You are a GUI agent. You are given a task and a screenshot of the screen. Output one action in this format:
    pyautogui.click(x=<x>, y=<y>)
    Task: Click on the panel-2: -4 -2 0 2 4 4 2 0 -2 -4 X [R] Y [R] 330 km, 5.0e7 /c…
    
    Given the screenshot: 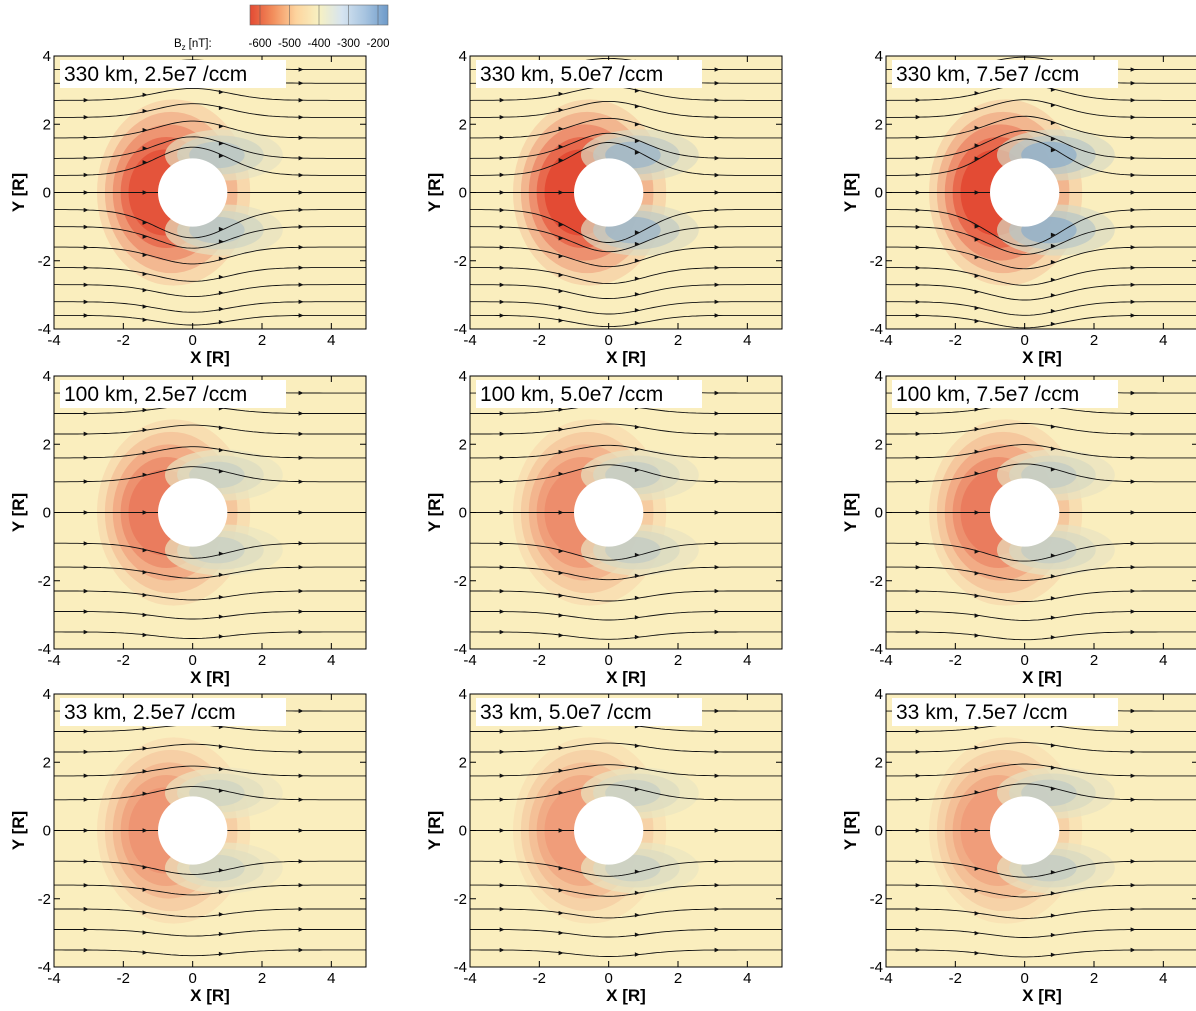 What is the action you would take?
    pyautogui.click(x=604, y=207)
    